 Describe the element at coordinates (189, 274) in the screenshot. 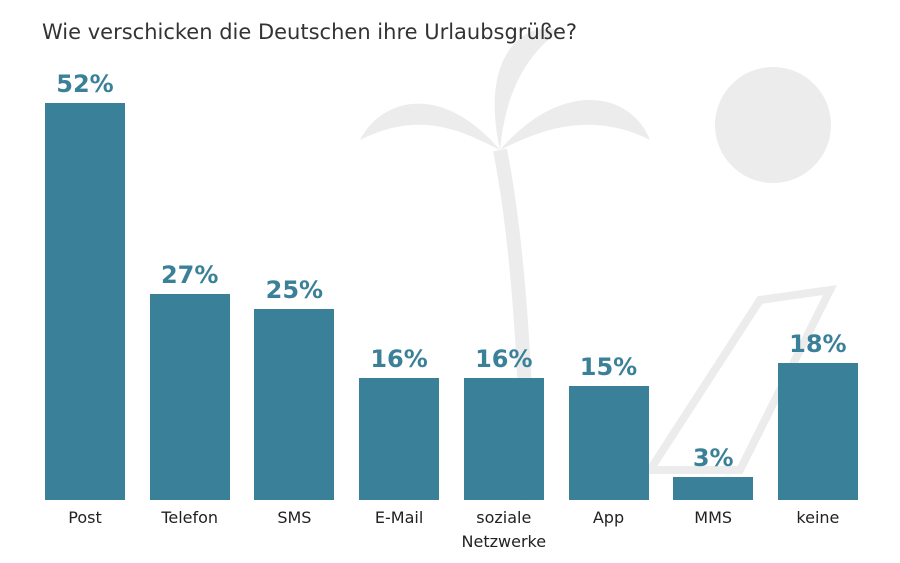

I see `value-label: 27%` at that location.